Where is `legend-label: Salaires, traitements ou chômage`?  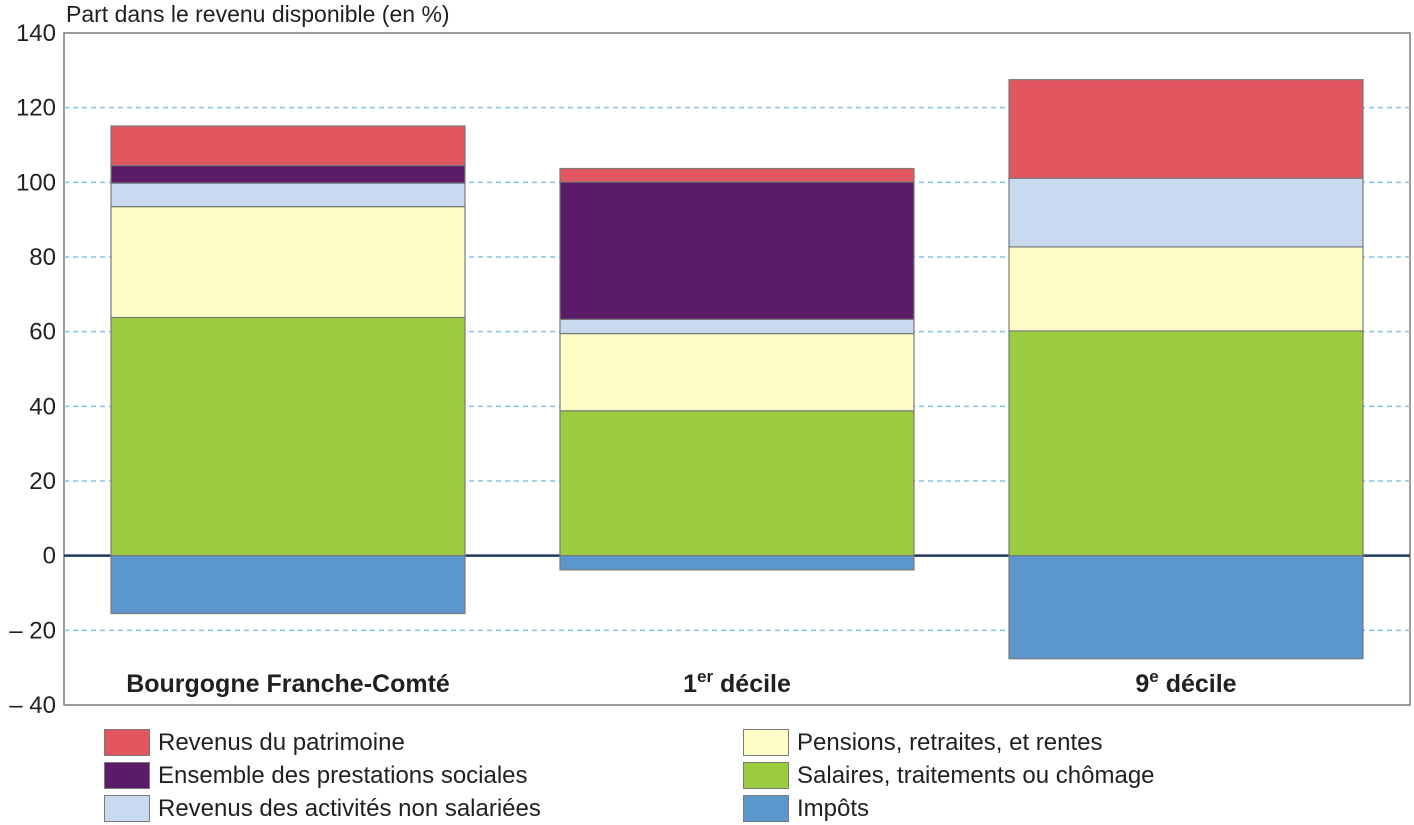 legend-label: Salaires, traitements ou chômage is located at coordinates (976, 775).